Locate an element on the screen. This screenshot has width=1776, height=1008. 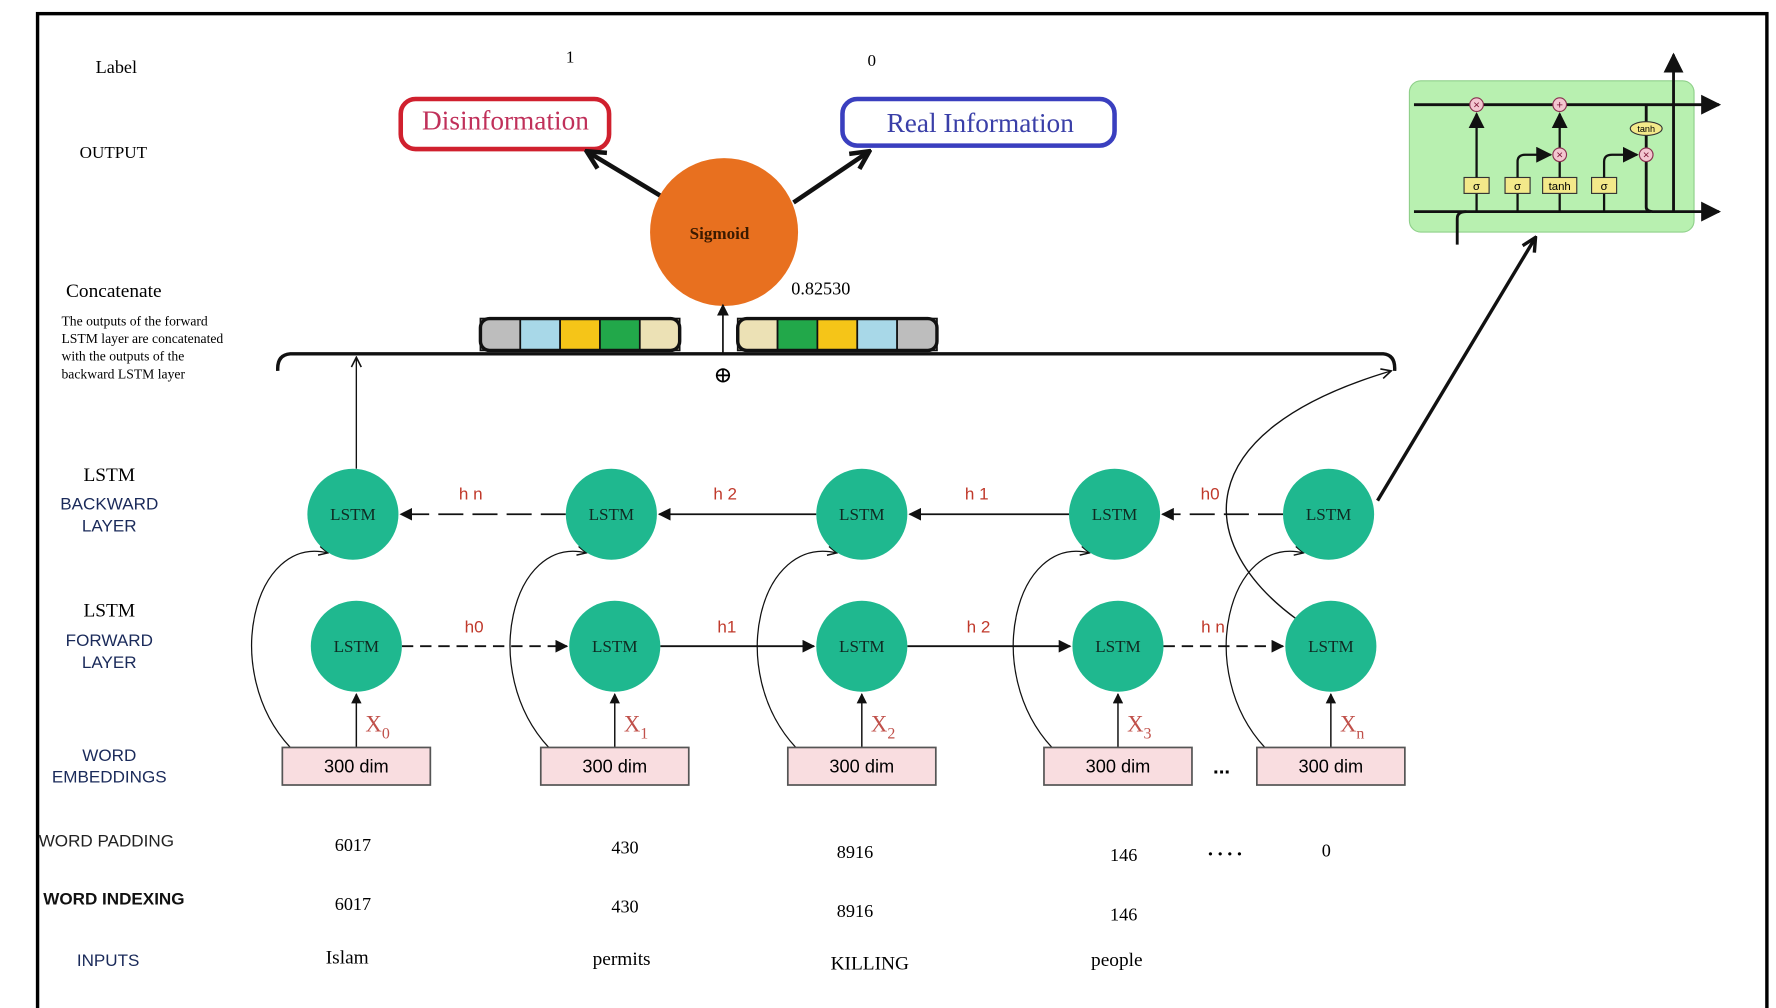
output-row-label: OUTPUT is located at coordinates (114, 152).